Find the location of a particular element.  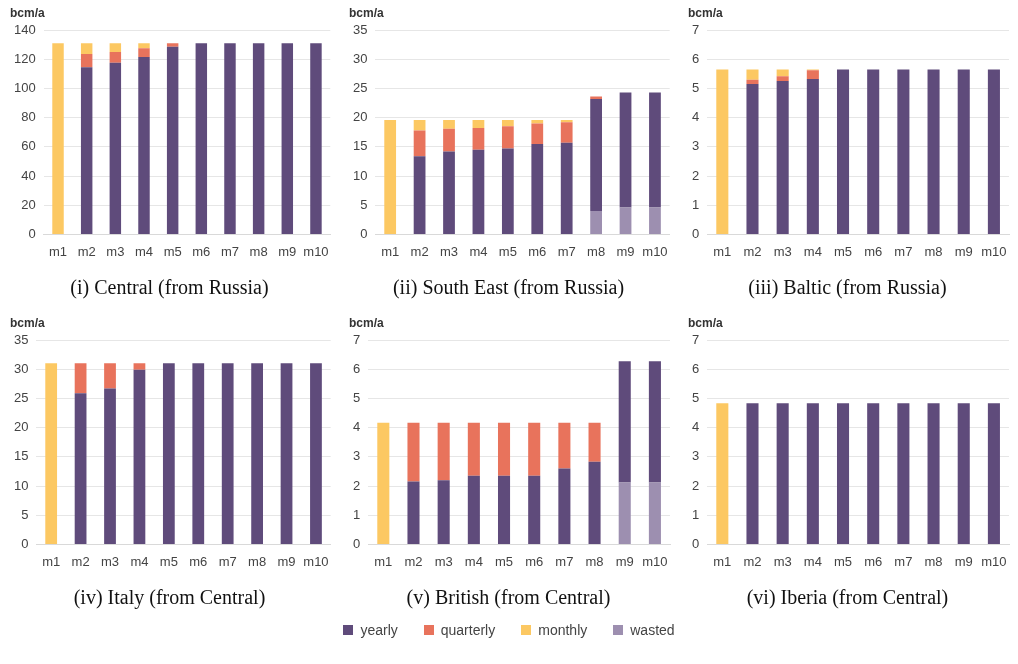

legend-label: wasted is located at coordinates (652, 630).